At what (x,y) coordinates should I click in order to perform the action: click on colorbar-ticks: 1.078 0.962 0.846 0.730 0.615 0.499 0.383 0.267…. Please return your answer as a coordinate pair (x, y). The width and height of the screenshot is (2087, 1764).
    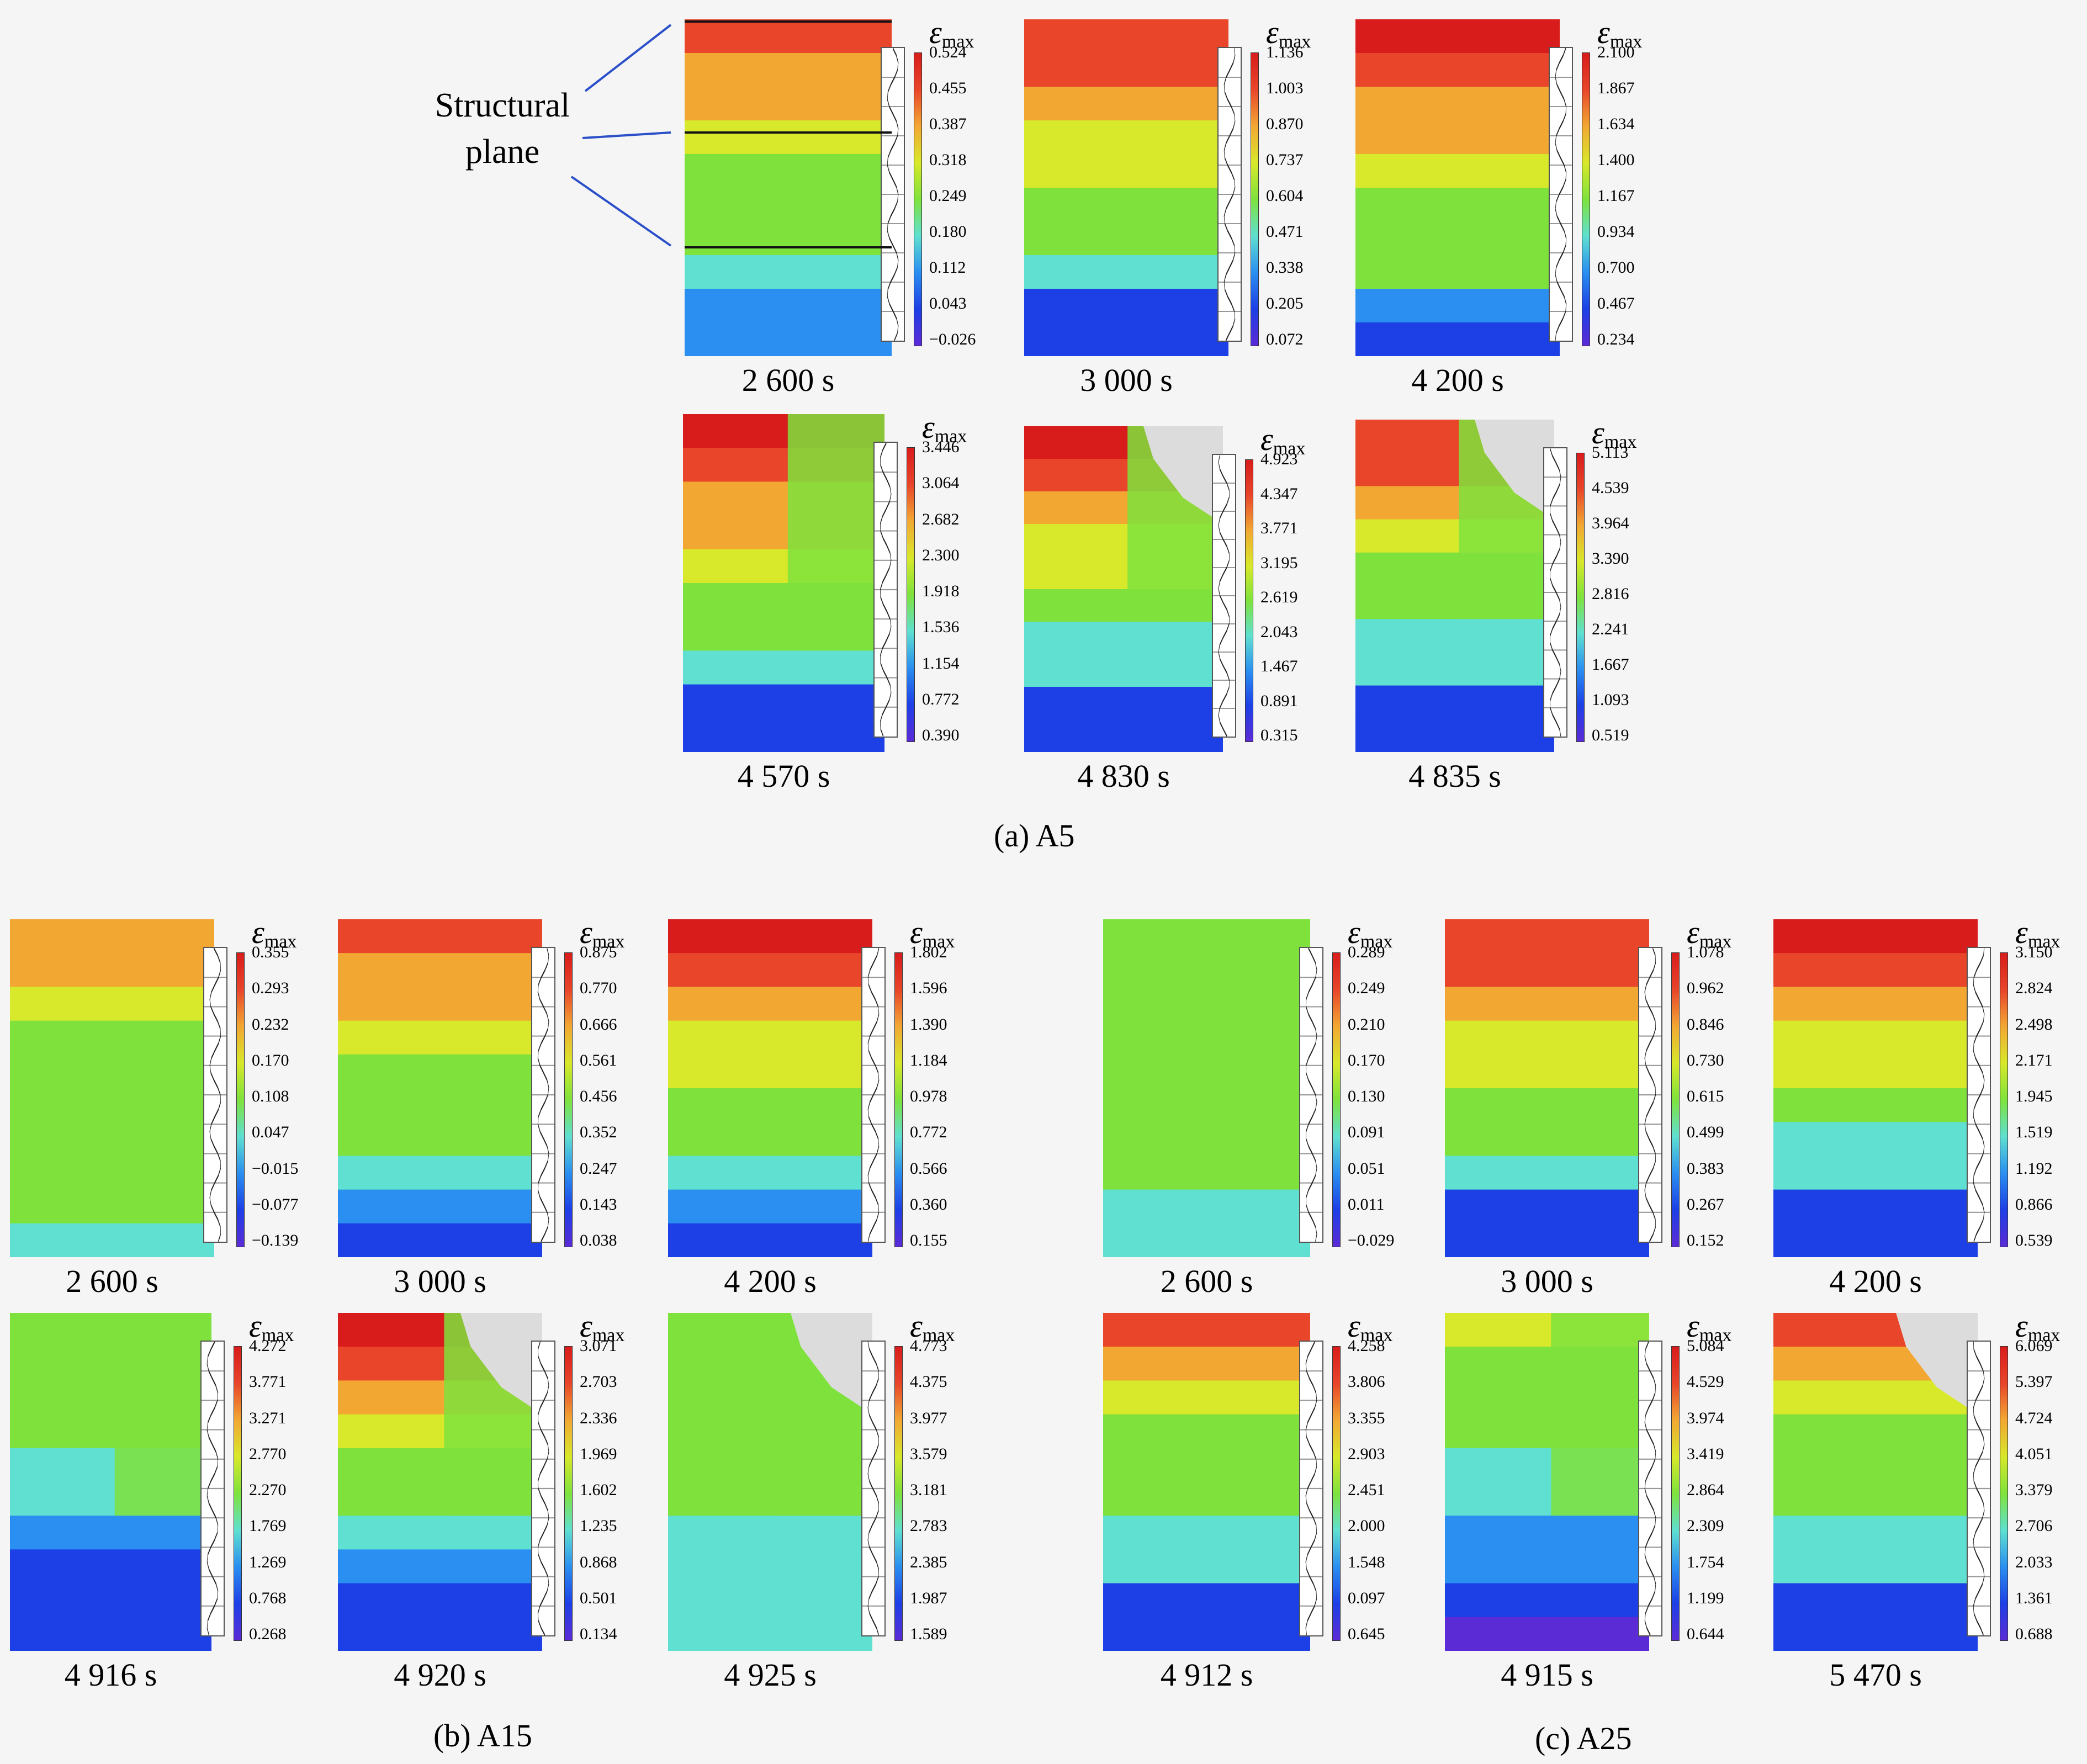
    Looking at the image, I should click on (1717, 1097).